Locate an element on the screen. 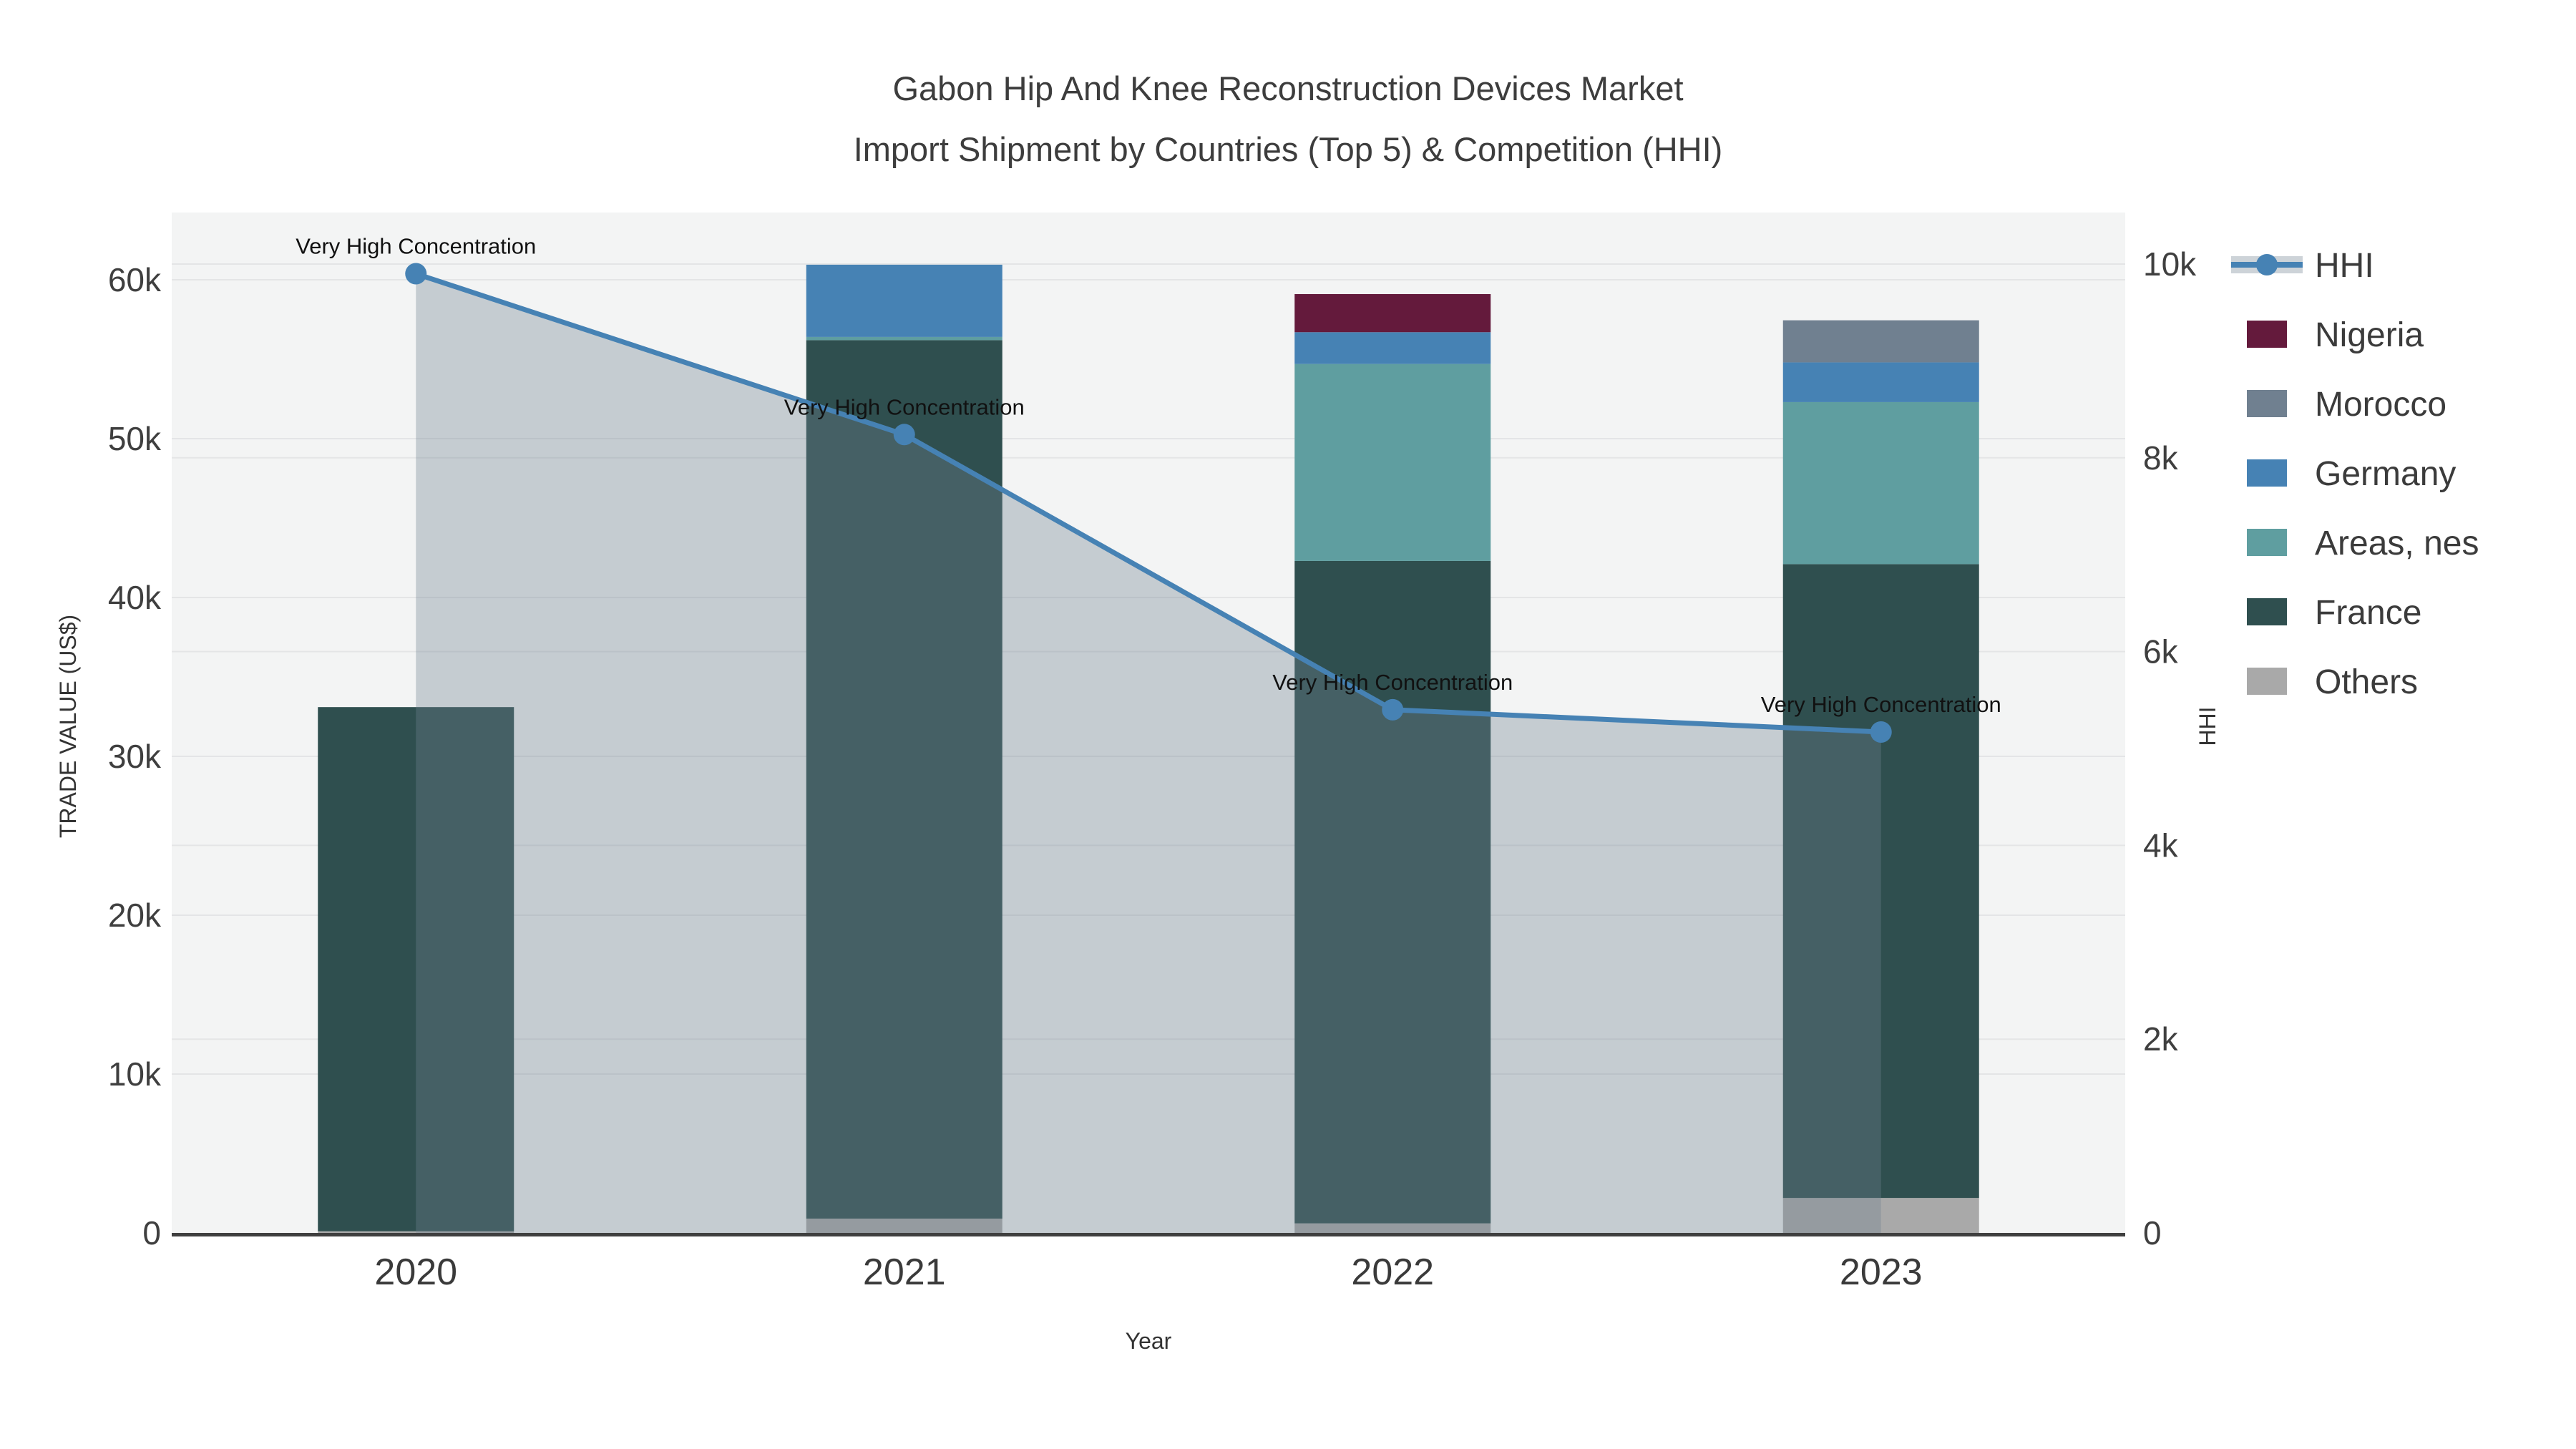 The image size is (2576, 1449). annotation-2020: Very High Concentration is located at coordinates (416, 246).